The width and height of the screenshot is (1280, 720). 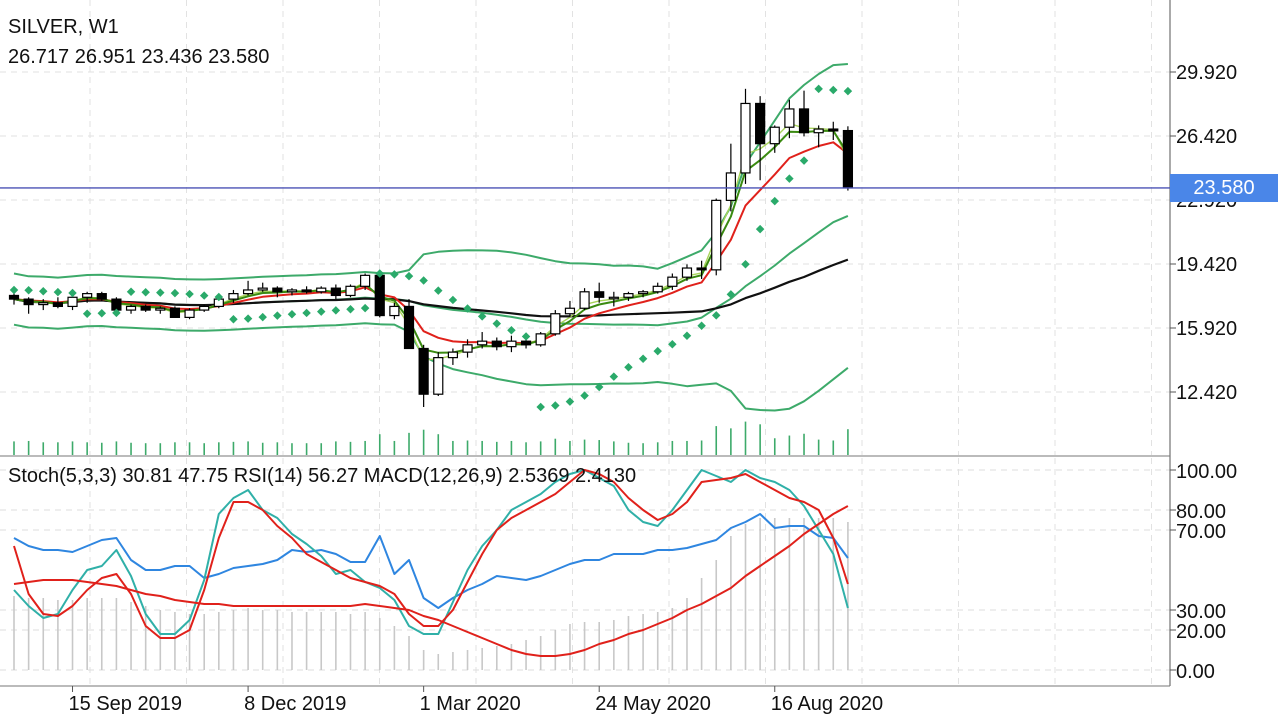 What do you see at coordinates (125, 704) in the screenshot?
I see `time-tick-label: 15 Sep 2019` at bounding box center [125, 704].